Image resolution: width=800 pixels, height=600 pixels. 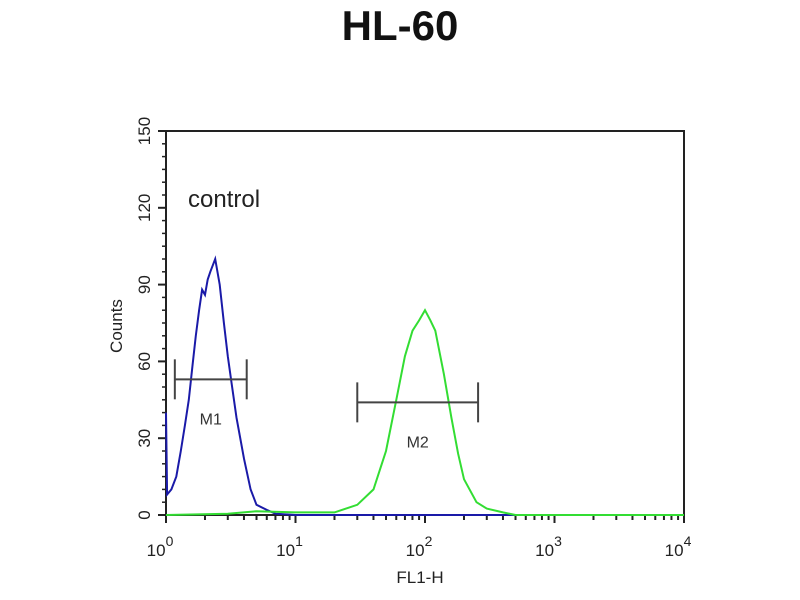 I want to click on y-tick-label: 60, so click(x=144, y=361).